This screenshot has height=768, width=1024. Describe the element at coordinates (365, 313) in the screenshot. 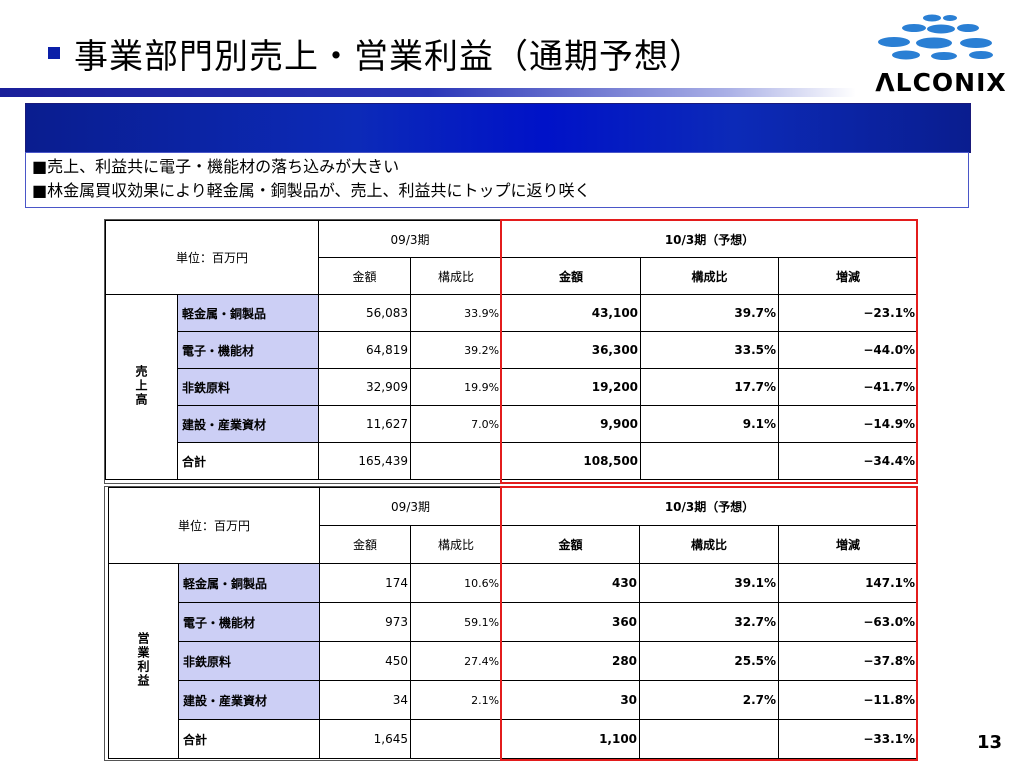

I see `cell-prev-amount: 56,083` at that location.